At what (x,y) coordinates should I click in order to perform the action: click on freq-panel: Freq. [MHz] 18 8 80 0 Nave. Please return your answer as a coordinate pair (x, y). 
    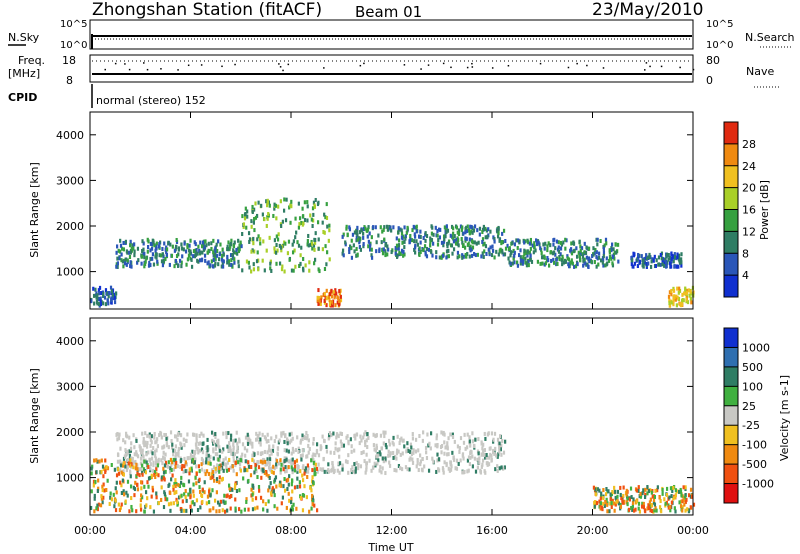
    Looking at the image, I should click on (394, 71).